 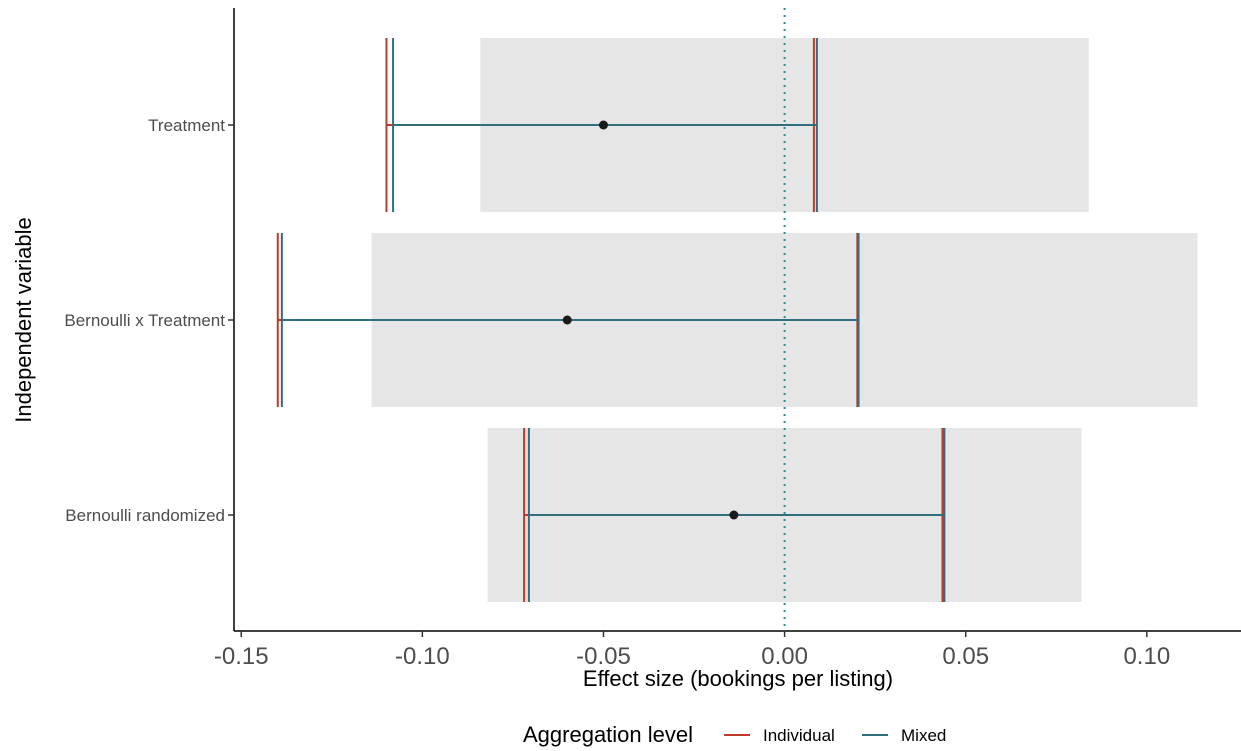 I want to click on x-tick-label: 0.10, so click(x=1146, y=656).